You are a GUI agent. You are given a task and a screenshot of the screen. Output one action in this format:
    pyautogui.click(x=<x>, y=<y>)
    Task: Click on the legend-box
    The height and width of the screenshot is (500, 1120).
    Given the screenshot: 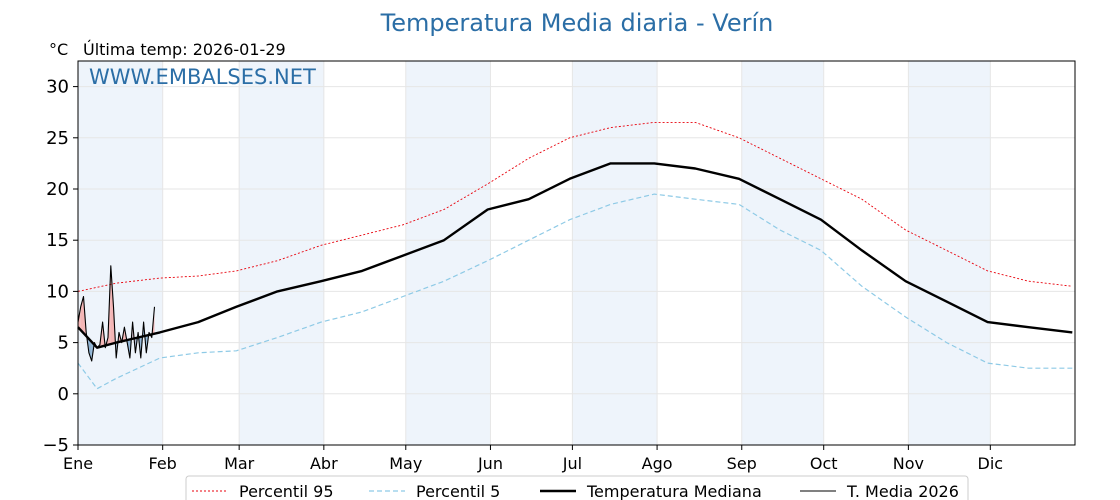 What is the action you would take?
    pyautogui.click(x=577, y=487)
    